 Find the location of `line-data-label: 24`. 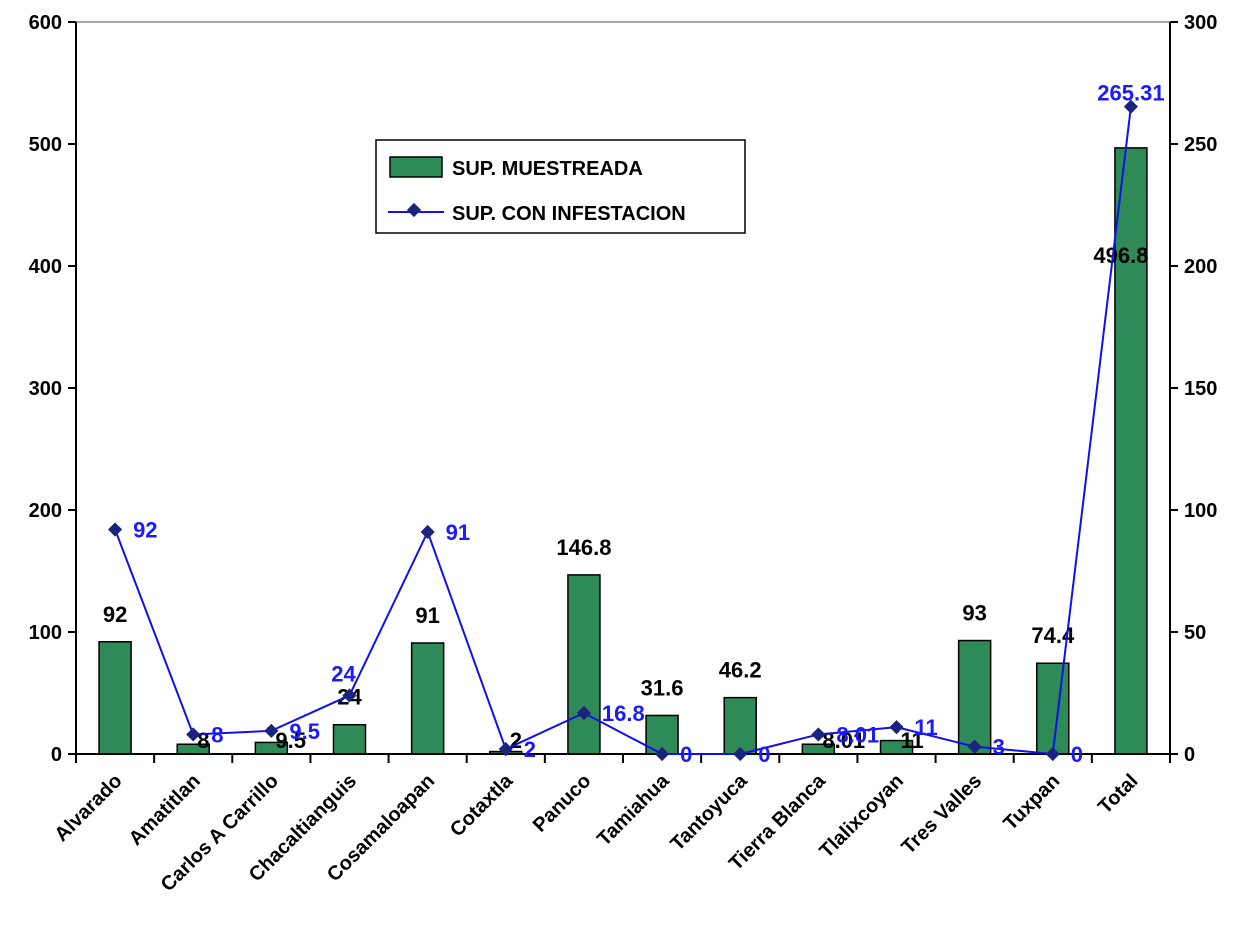

line-data-label: 24 is located at coordinates (343, 673).